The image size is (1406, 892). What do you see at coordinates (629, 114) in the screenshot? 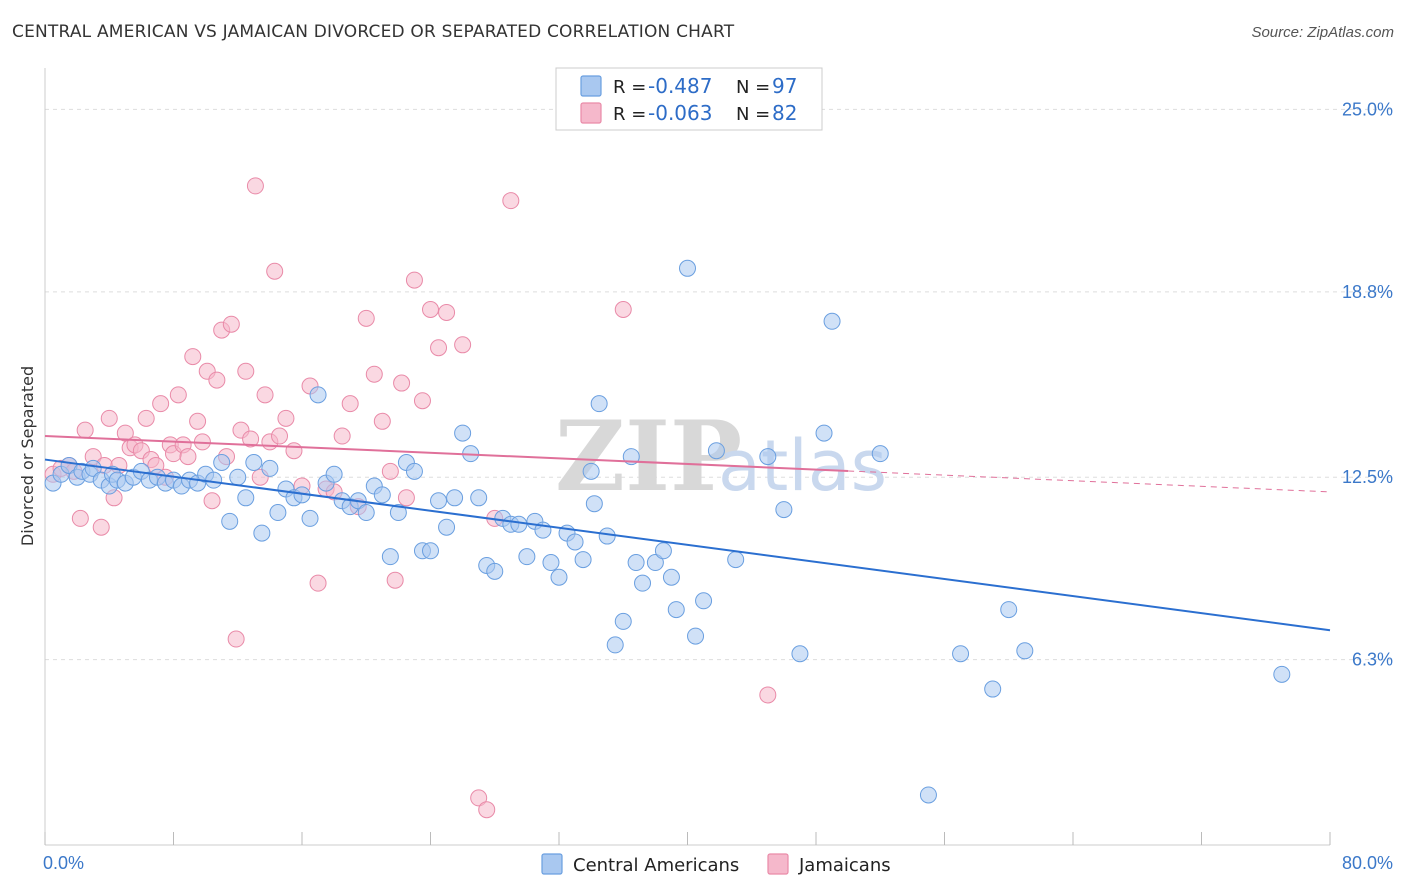
I see `stats-legend-r-label-2: R =` at bounding box center [629, 114].